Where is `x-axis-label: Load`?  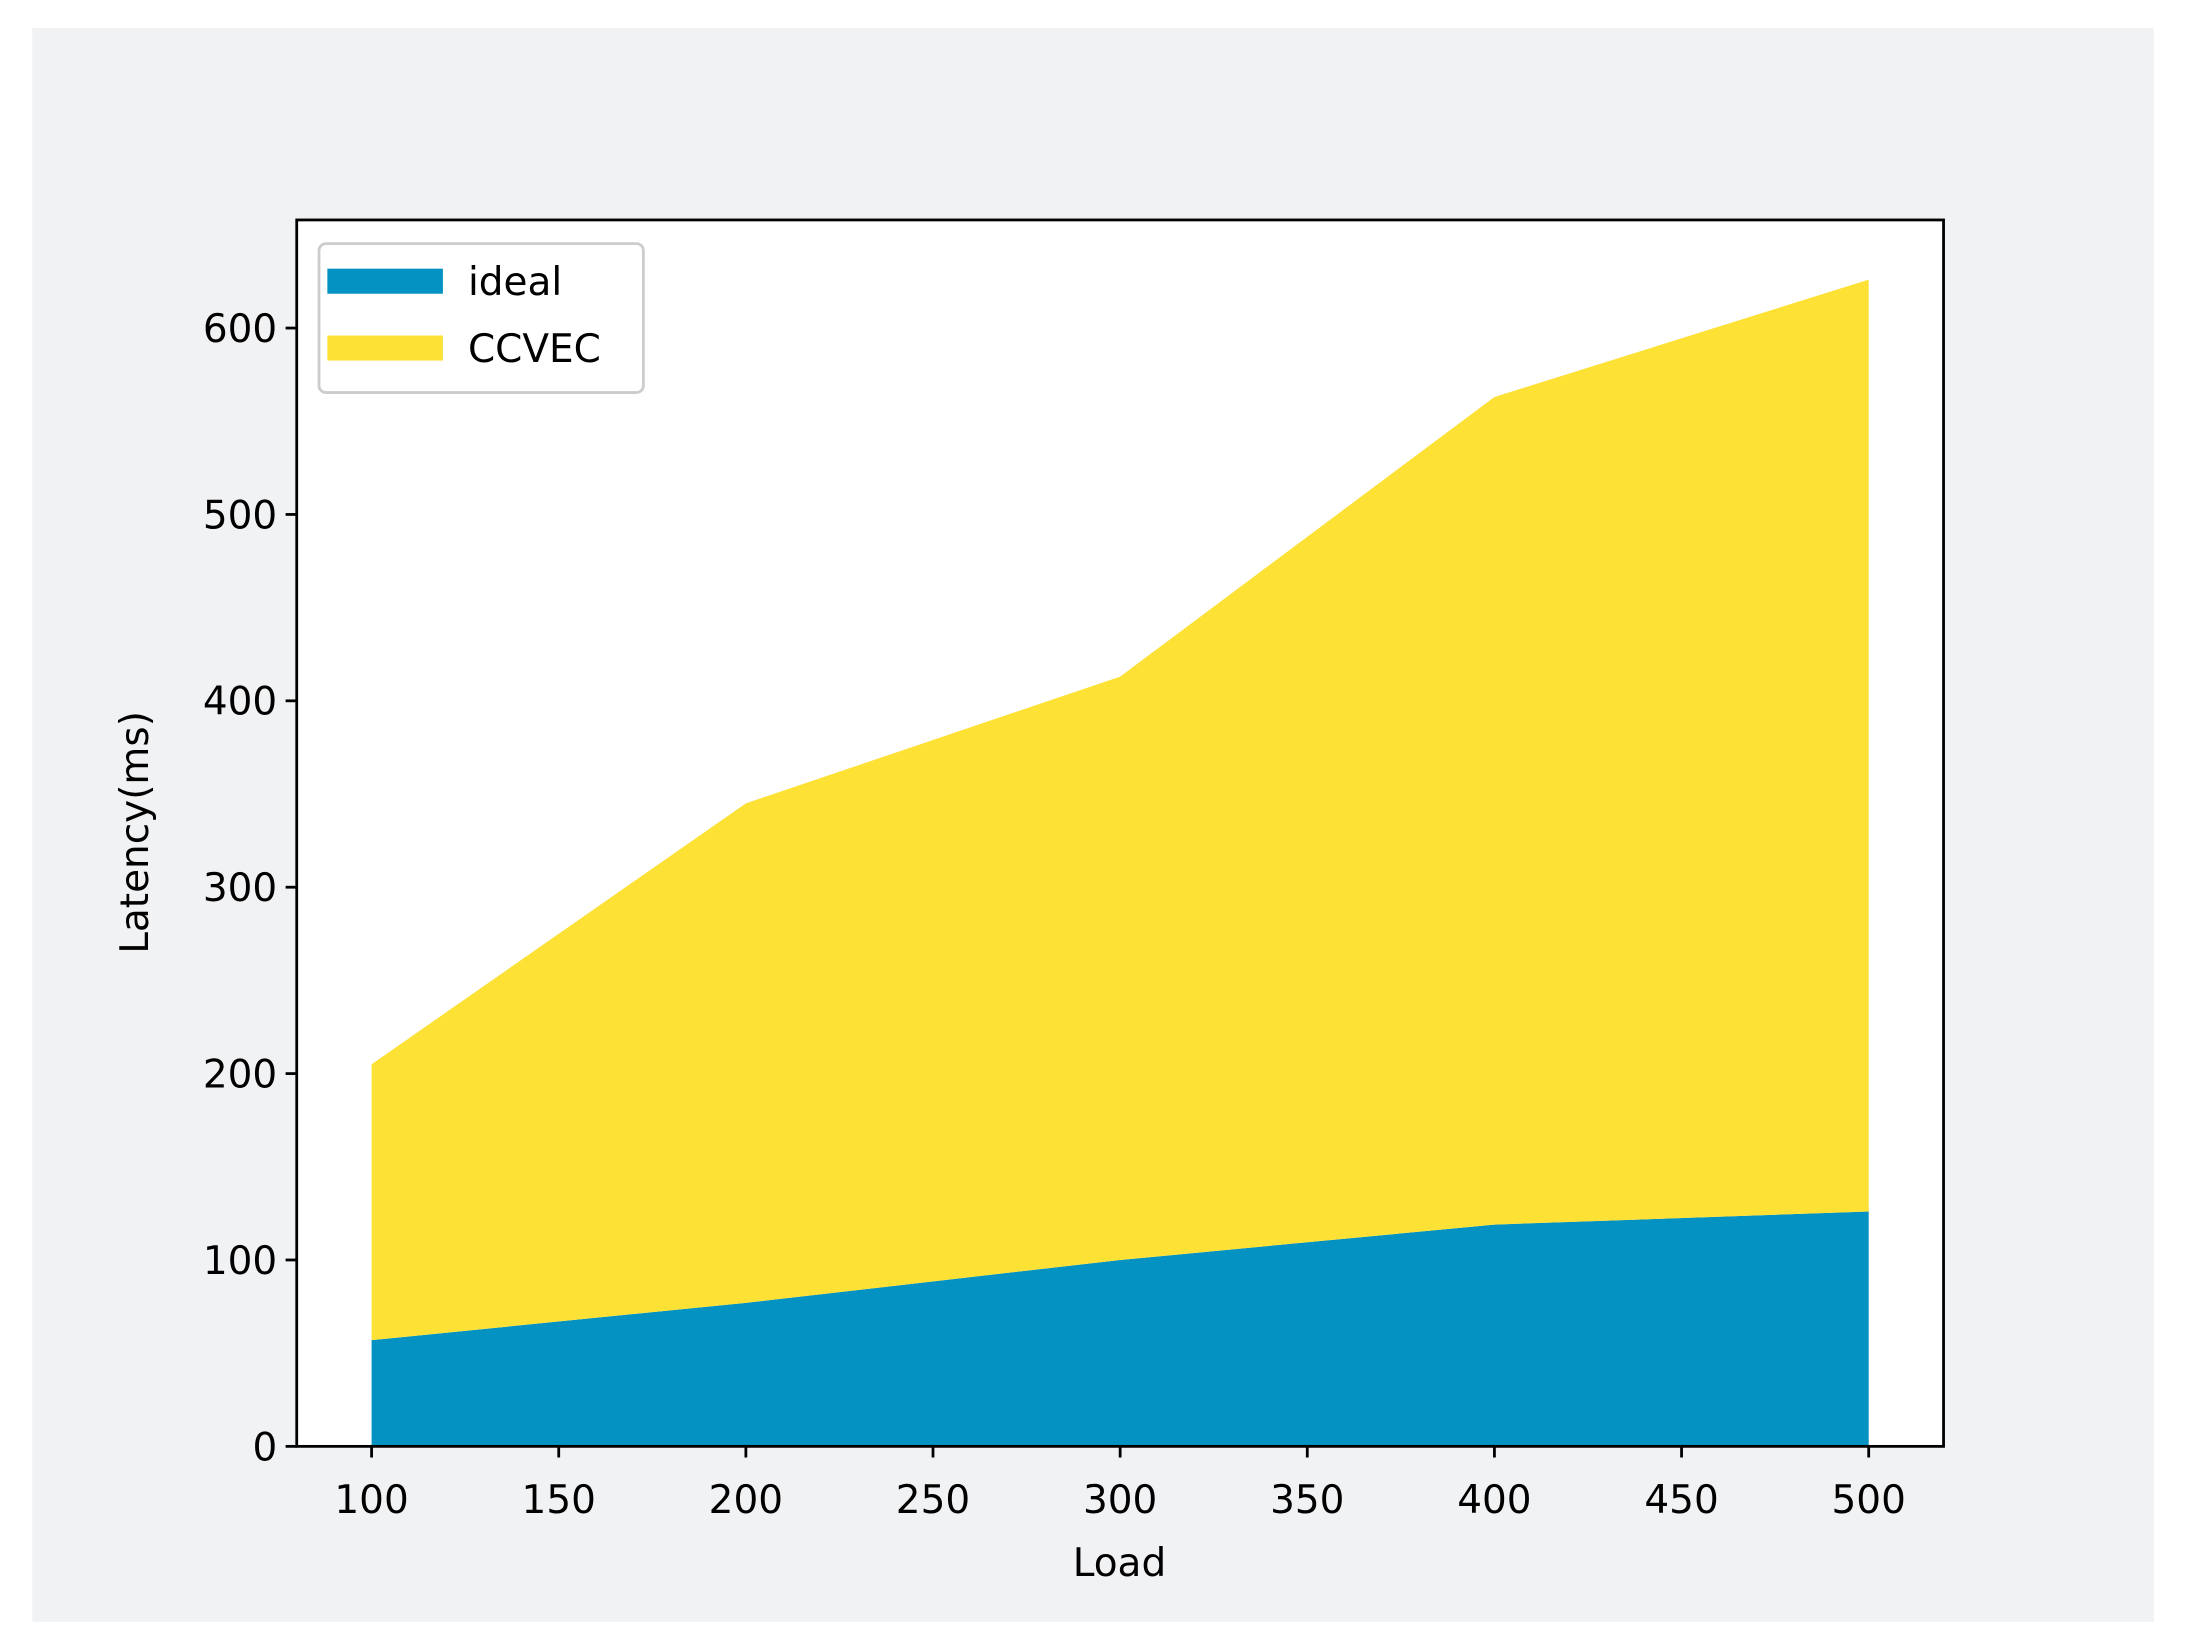
x-axis-label: Load is located at coordinates (1119, 1563).